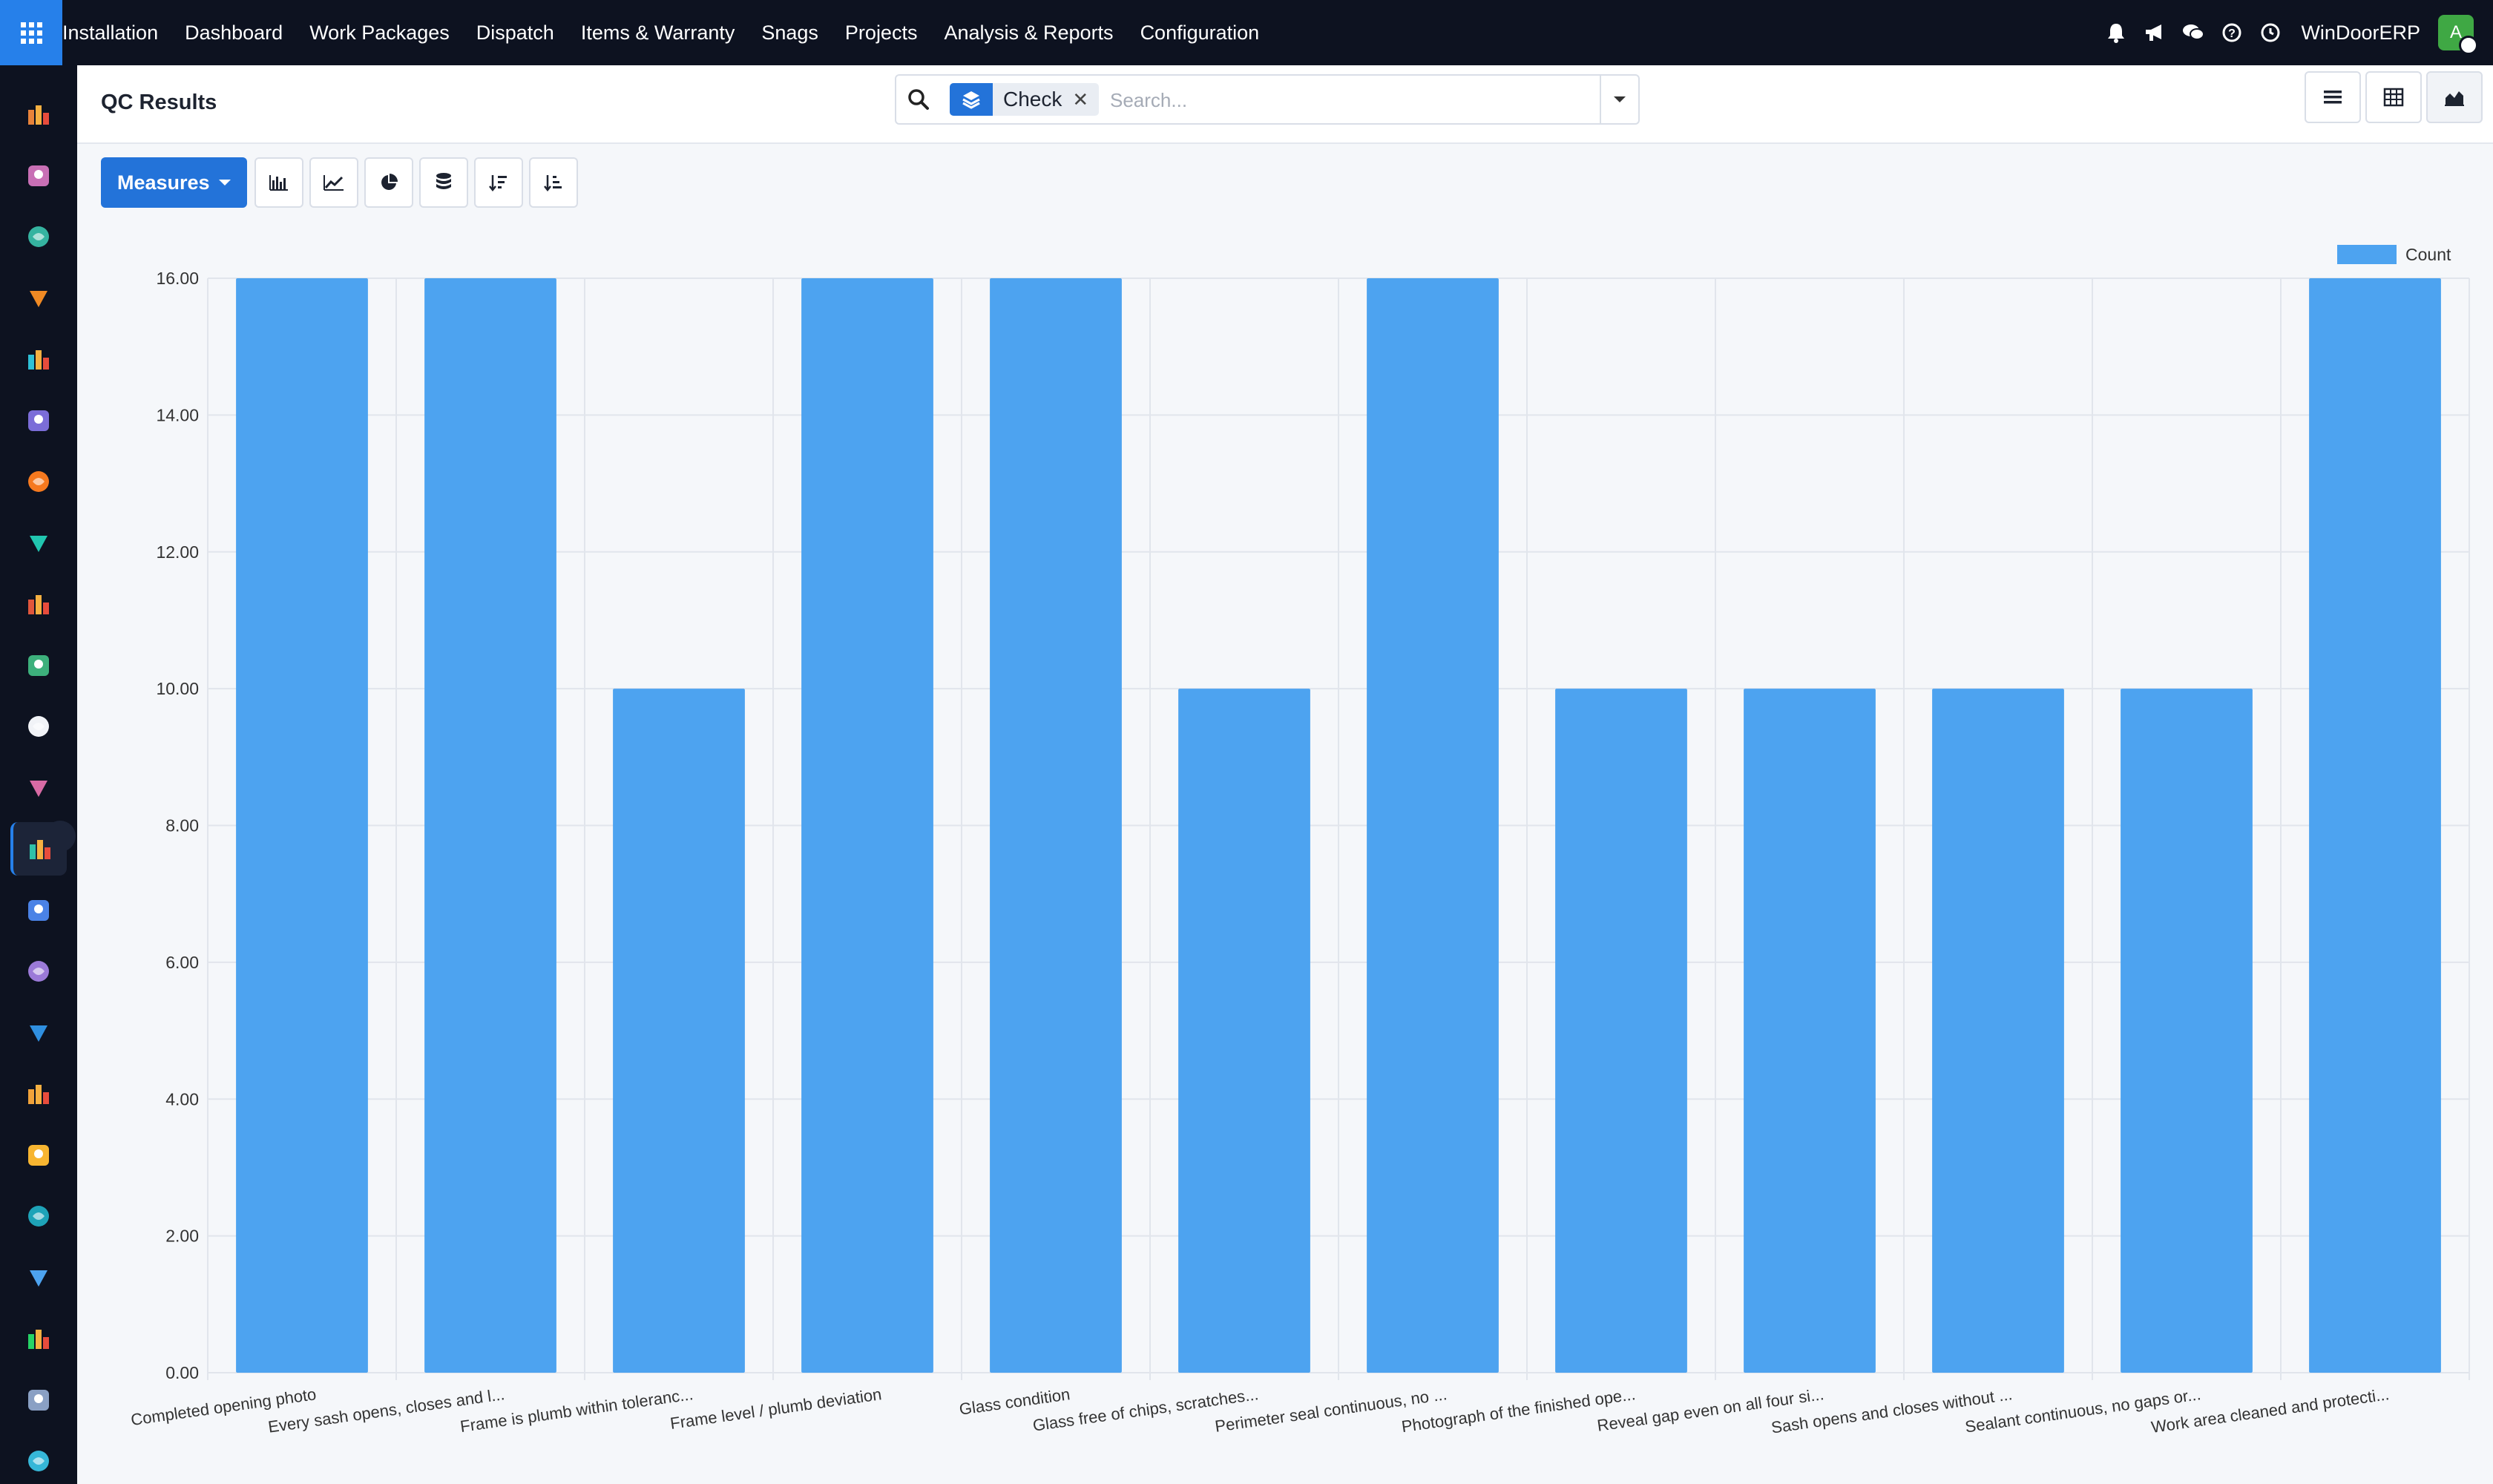 Image resolution: width=2493 pixels, height=1484 pixels. I want to click on bar-chart-icon, so click(278, 183).